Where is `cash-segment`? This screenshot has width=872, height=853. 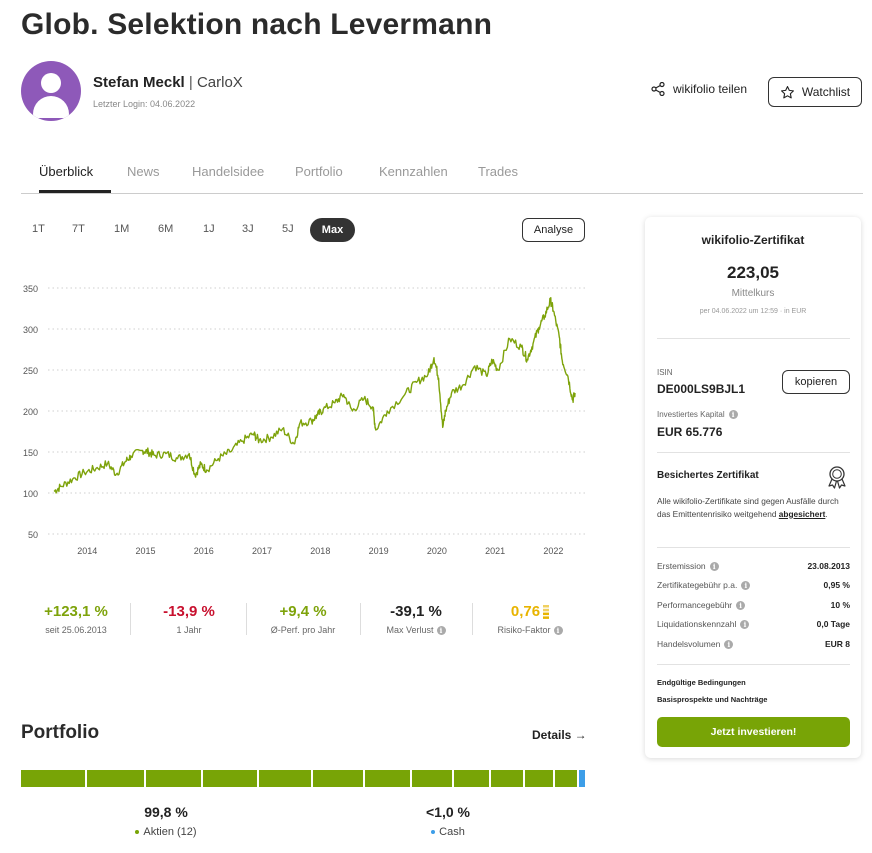 cash-segment is located at coordinates (582, 778).